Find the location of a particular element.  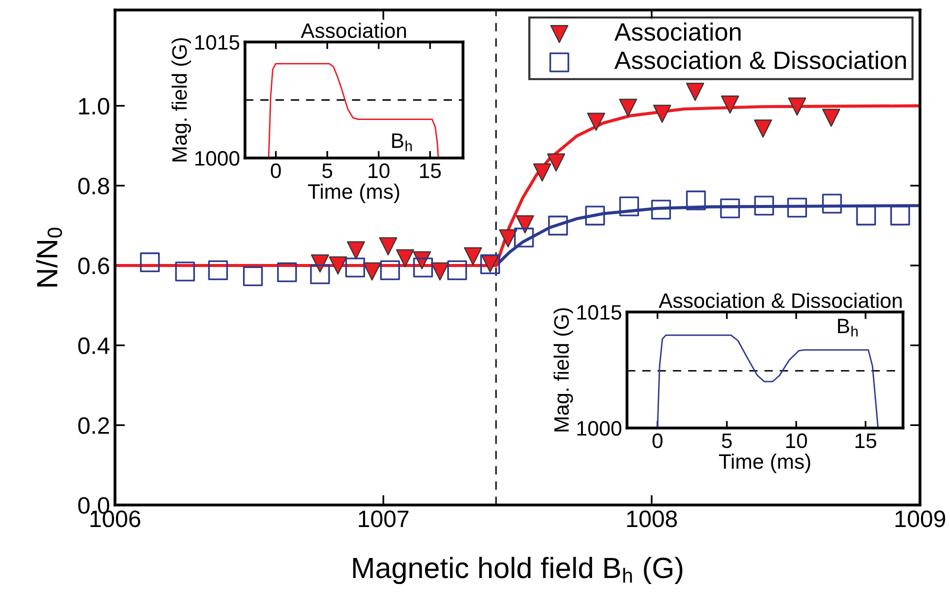

legend-label: Association & Dissociation is located at coordinates (760, 60).